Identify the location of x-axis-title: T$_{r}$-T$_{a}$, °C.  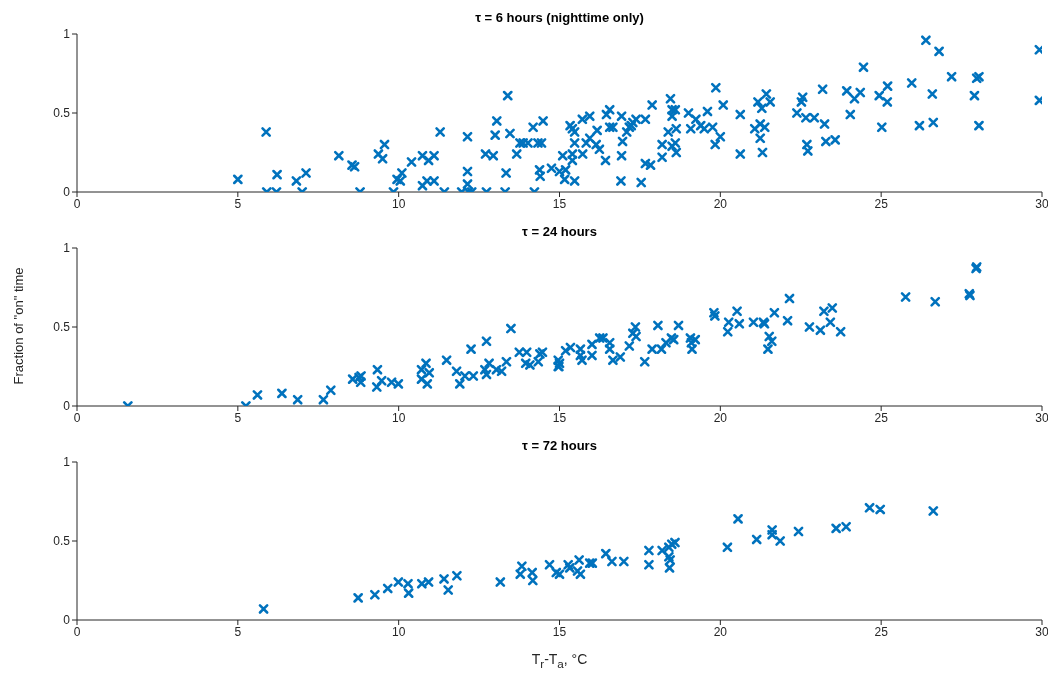
(559, 661).